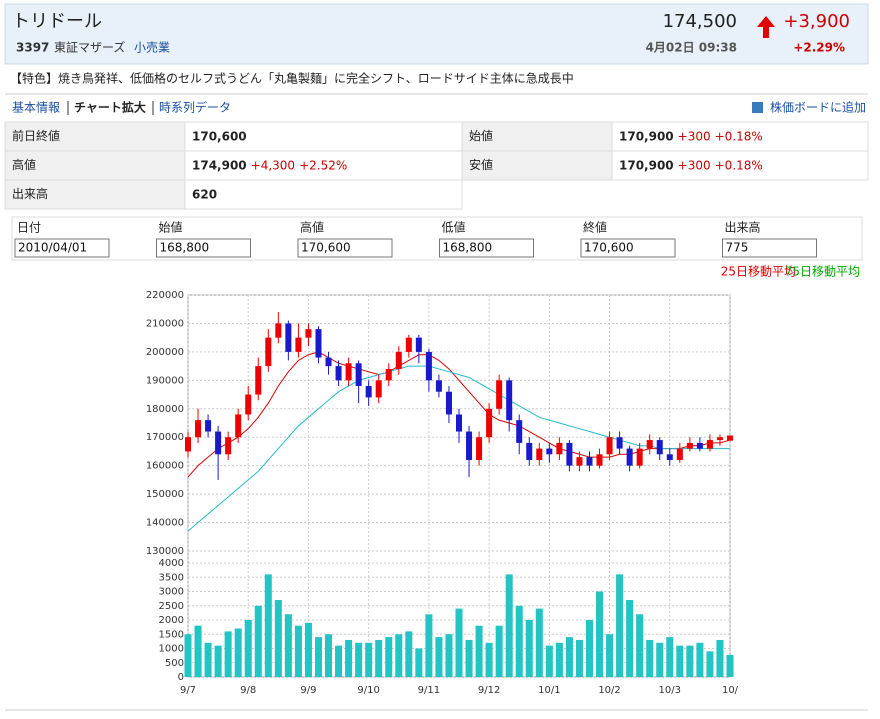 The width and height of the screenshot is (880, 719). What do you see at coordinates (165, 380) in the screenshot?
I see `y-tick-label: 190000` at bounding box center [165, 380].